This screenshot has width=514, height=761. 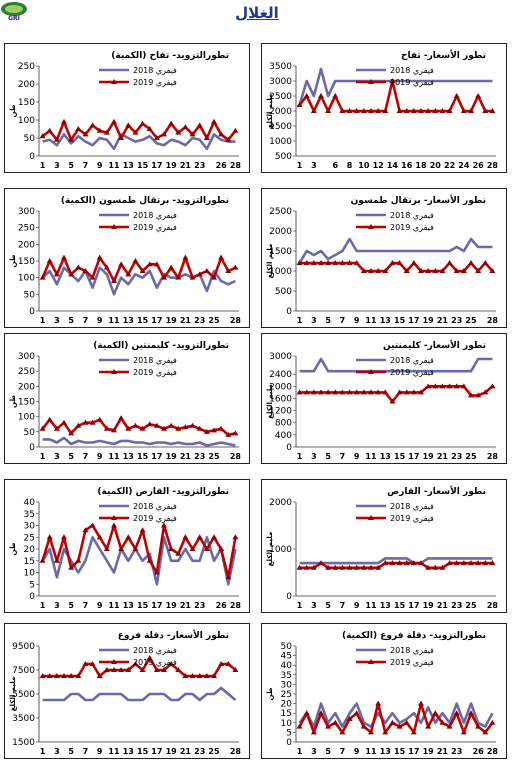 What do you see at coordinates (357, 751) in the screenshot?
I see `x-tick-label: 9` at bounding box center [357, 751].